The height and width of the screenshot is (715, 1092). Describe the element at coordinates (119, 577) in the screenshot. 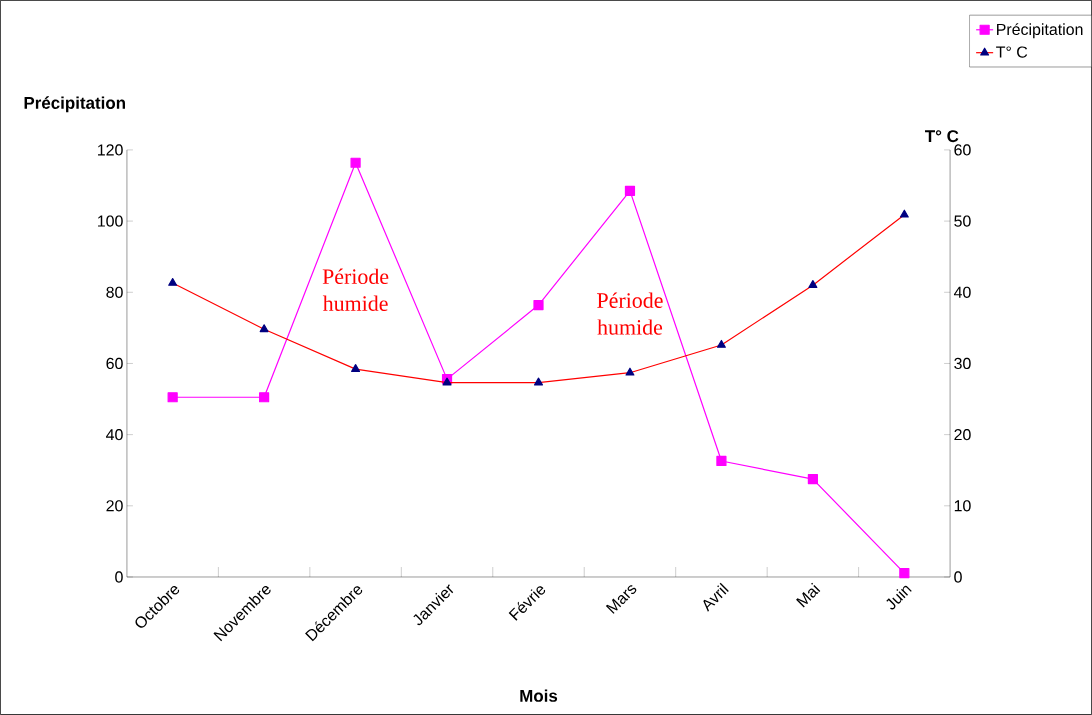

I see `y-tick-label: 0` at that location.